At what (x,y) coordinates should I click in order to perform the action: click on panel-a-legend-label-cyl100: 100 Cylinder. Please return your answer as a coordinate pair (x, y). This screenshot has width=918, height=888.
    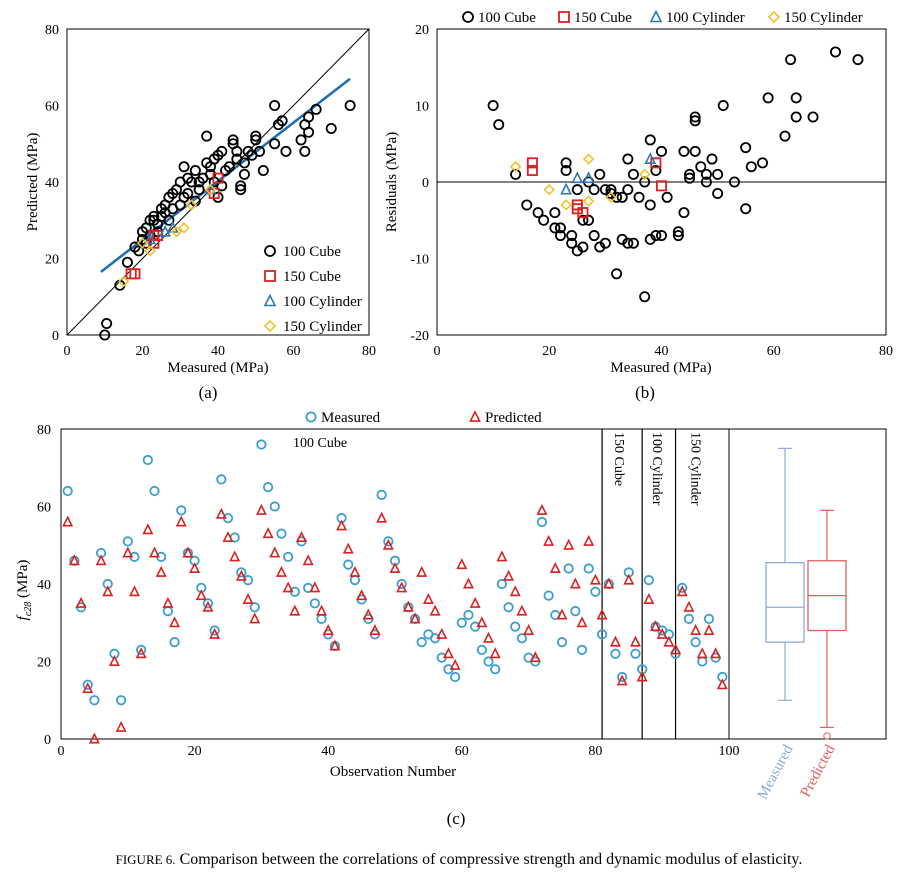
    Looking at the image, I should click on (322, 302).